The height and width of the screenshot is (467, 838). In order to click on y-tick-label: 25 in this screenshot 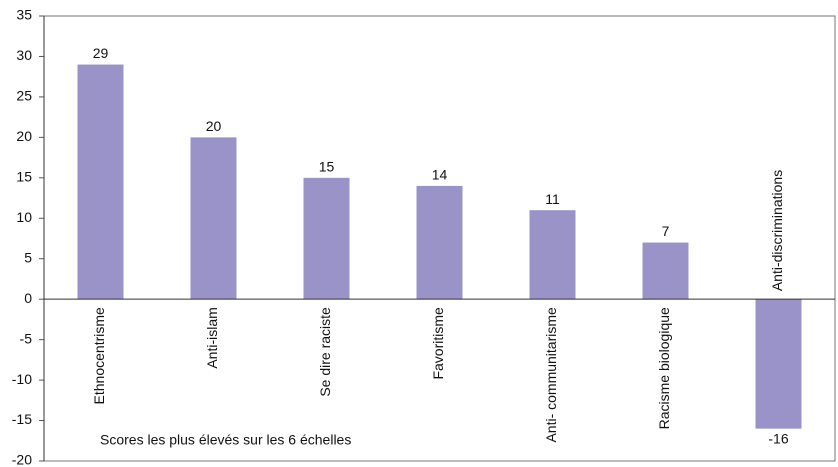, I will do `click(24, 96)`.